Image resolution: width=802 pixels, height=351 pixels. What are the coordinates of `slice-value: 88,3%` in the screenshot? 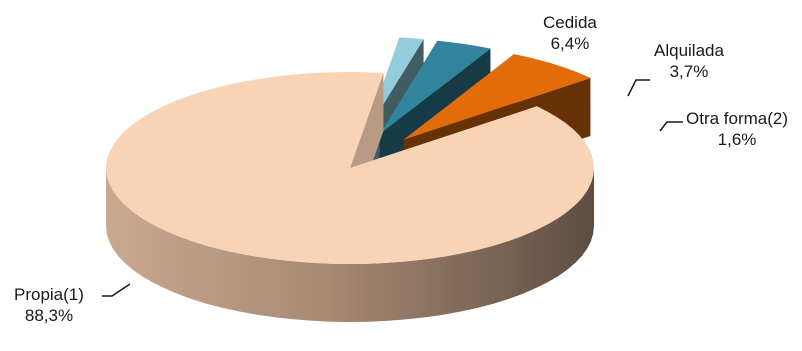 It's located at (49, 315).